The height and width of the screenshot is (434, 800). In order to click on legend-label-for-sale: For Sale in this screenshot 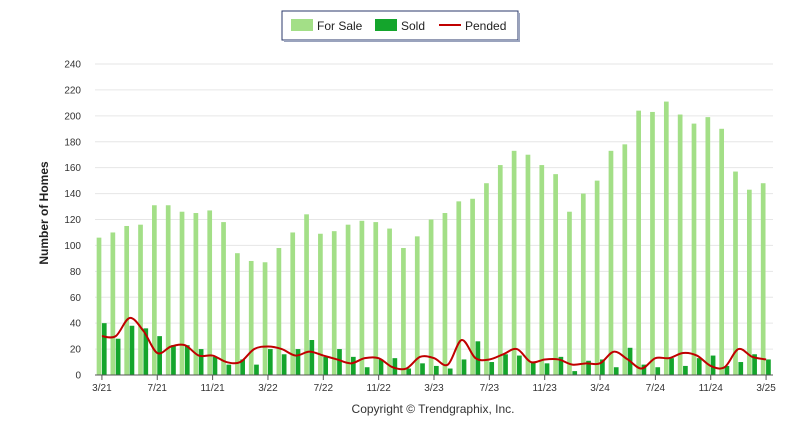, I will do `click(340, 26)`.